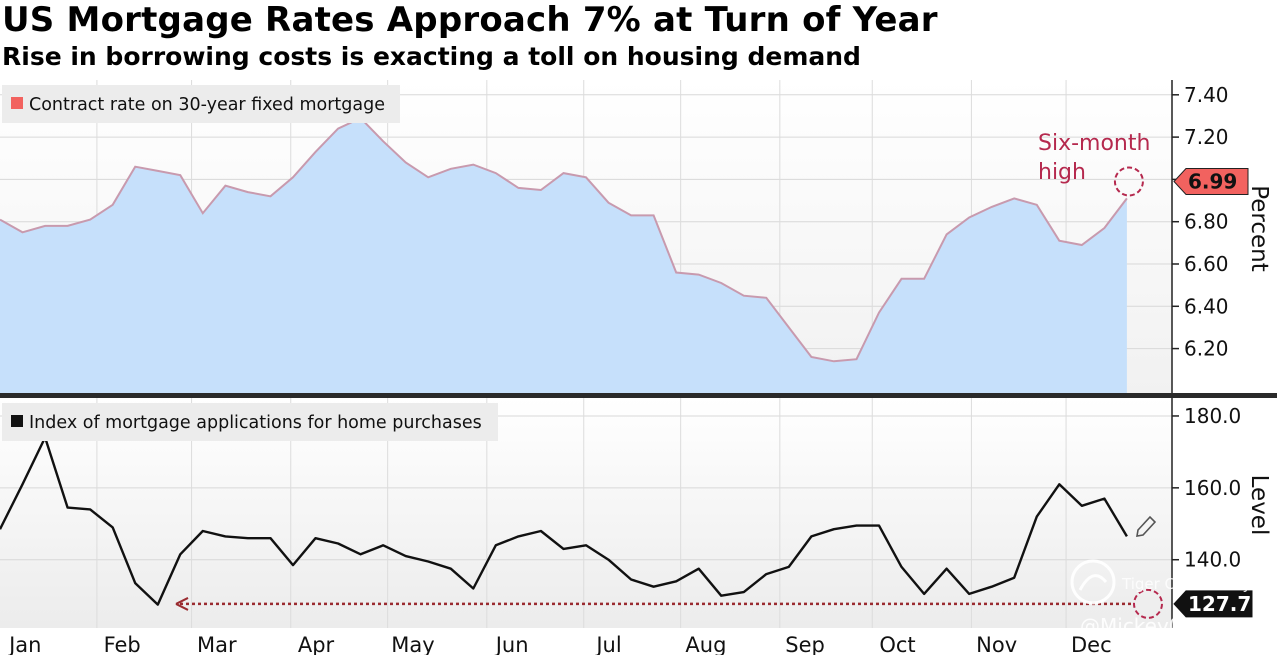 The height and width of the screenshot is (655, 1277). I want to click on month-label: Sep, so click(805, 644).